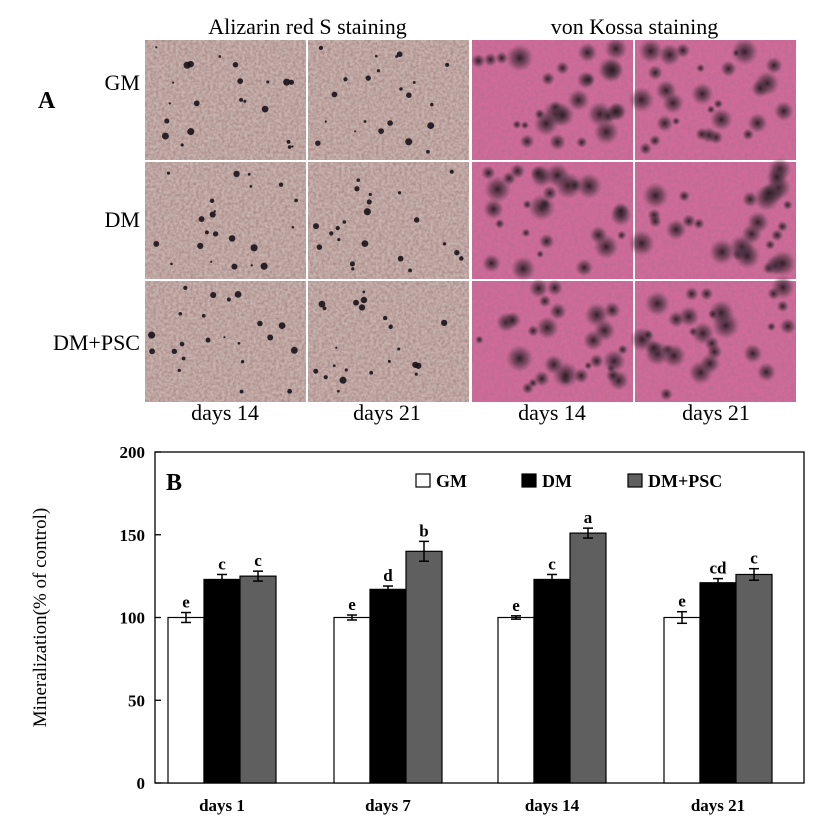 The width and height of the screenshot is (827, 819). Describe the element at coordinates (552, 805) in the screenshot. I see `x-tick-label: days 14` at that location.